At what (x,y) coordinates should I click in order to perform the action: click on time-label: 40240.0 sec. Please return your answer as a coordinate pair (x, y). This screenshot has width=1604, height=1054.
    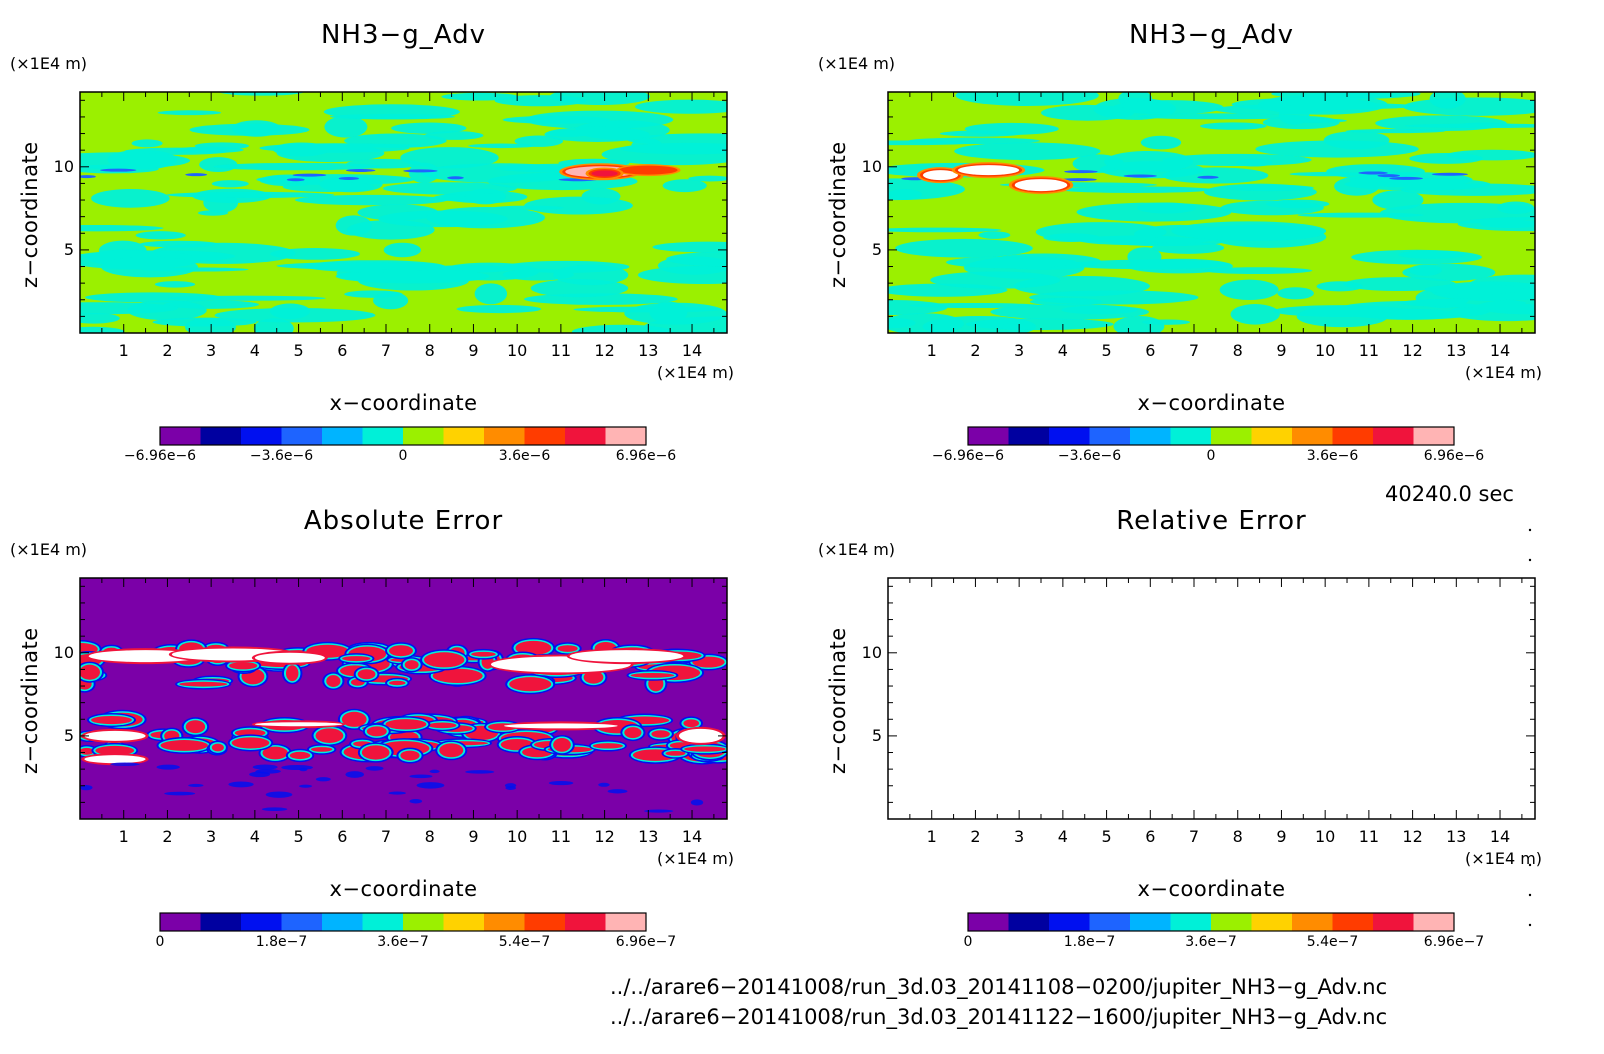
    Looking at the image, I should click on (1449, 494).